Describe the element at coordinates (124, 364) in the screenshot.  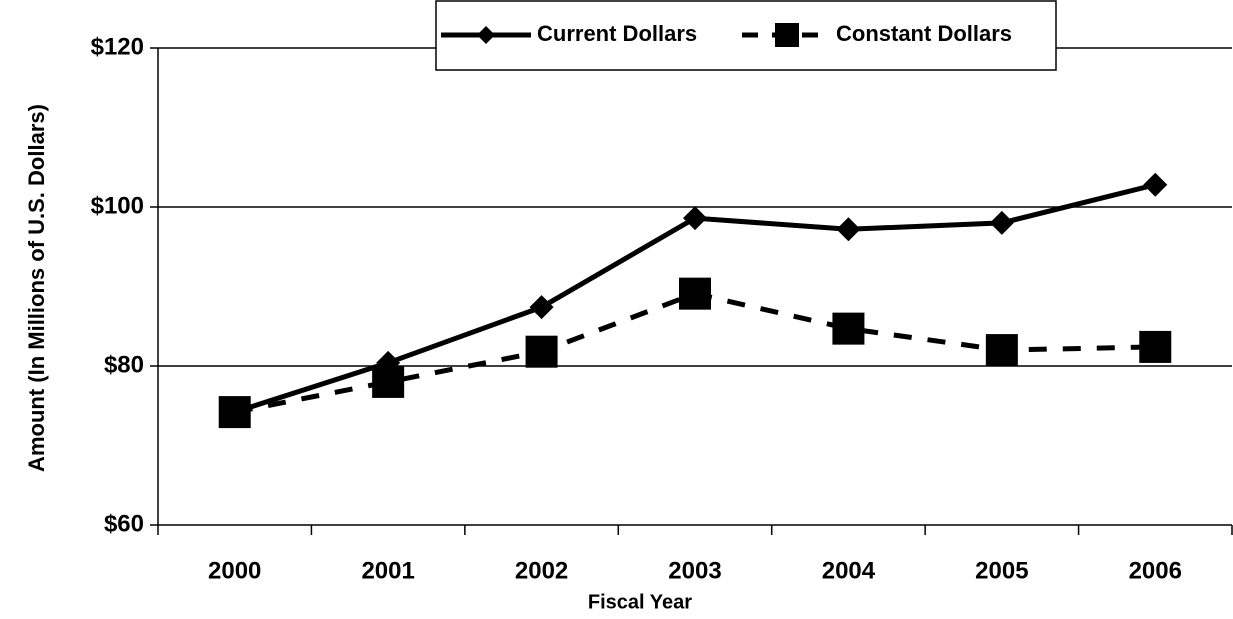
I see `y-tick-label: $80` at that location.